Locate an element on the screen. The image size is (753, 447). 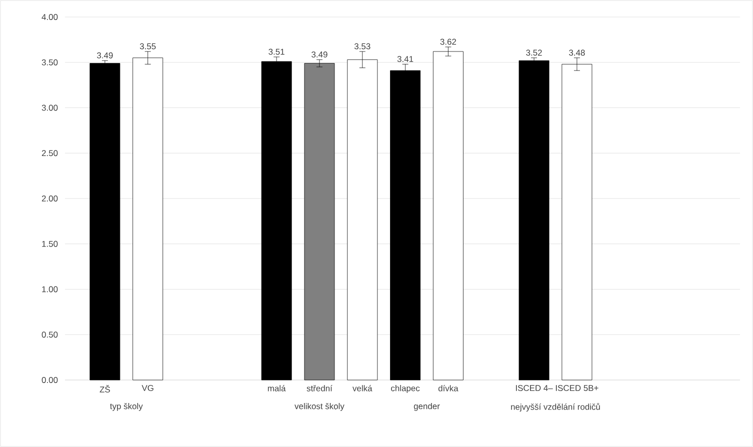
x-tick-label: ISCED 5B+ is located at coordinates (577, 388).